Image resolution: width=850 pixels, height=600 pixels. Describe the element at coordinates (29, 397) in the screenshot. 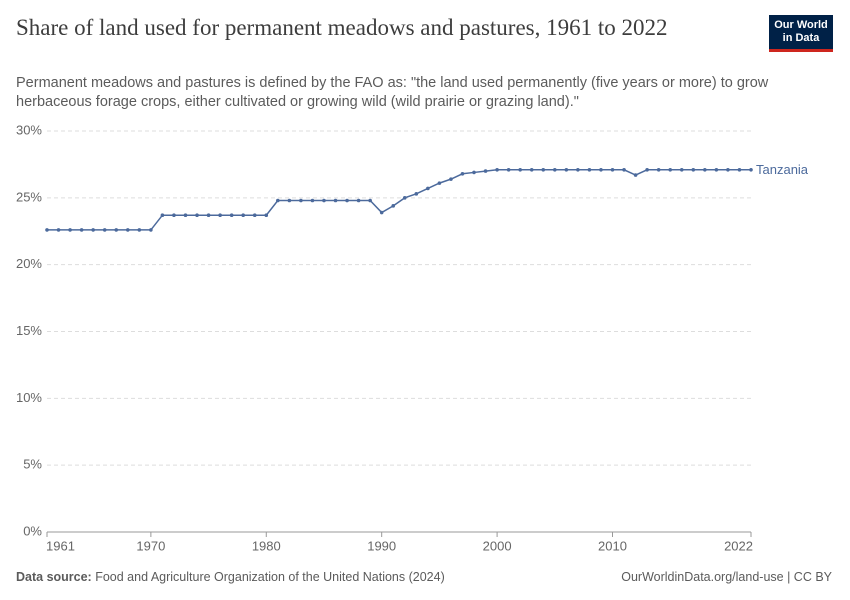

I see `y-tick-label: 10%` at that location.